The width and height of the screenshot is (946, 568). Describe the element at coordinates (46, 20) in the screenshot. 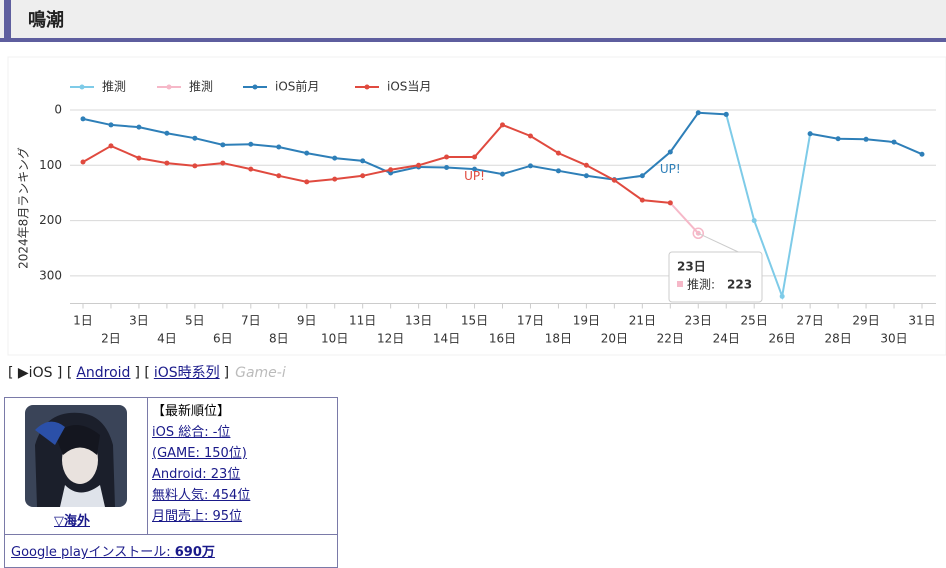

I see `page-title: 鳴潮` at that location.